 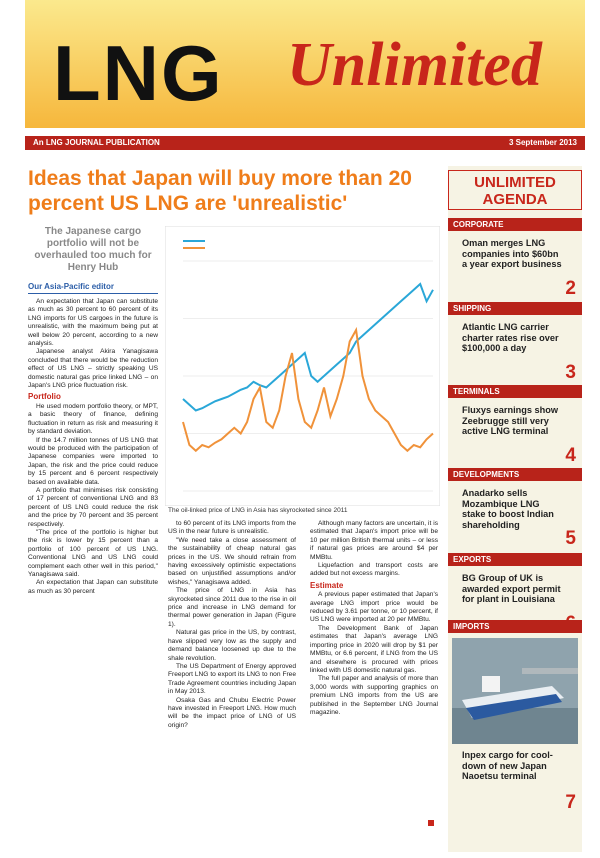 I want to click on section-label: EXPORTS, so click(x=515, y=559).